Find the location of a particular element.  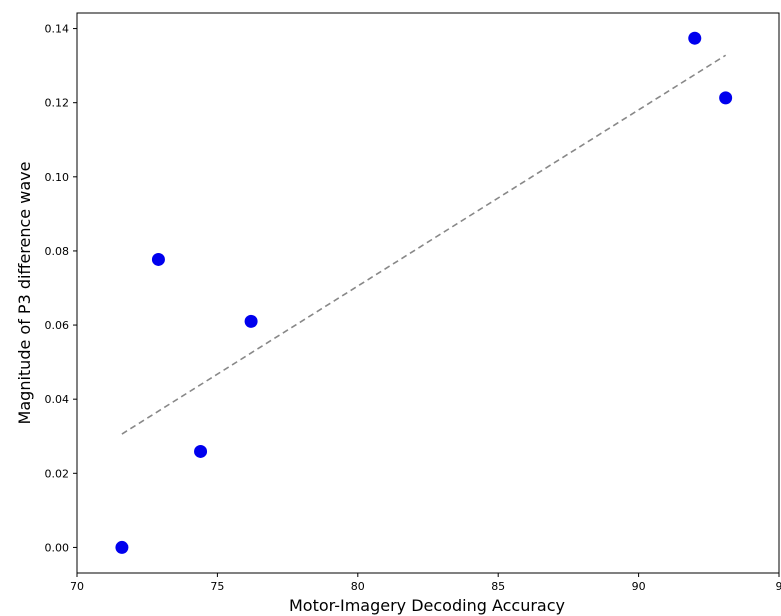

x-tick-label: 90 is located at coordinates (639, 586).